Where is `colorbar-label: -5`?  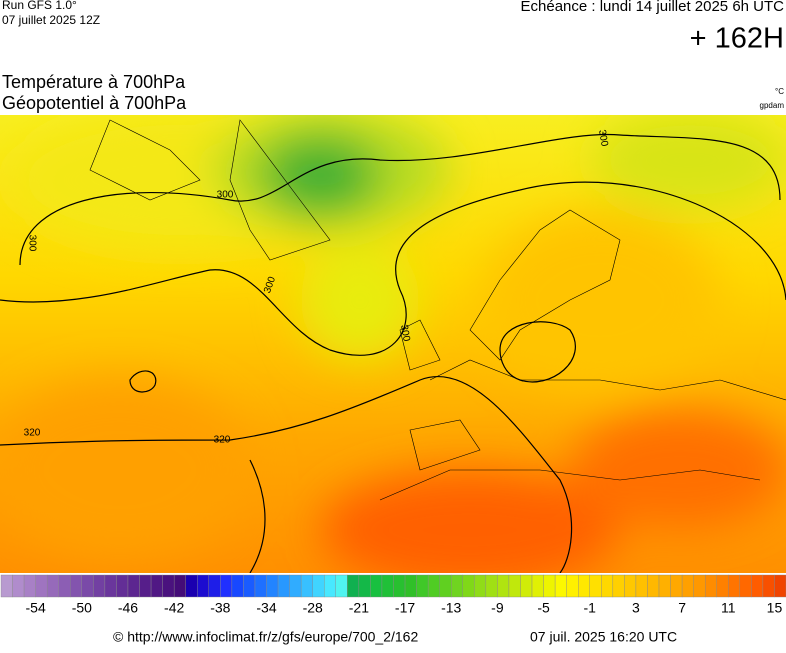
colorbar-label: -5 is located at coordinates (543, 608).